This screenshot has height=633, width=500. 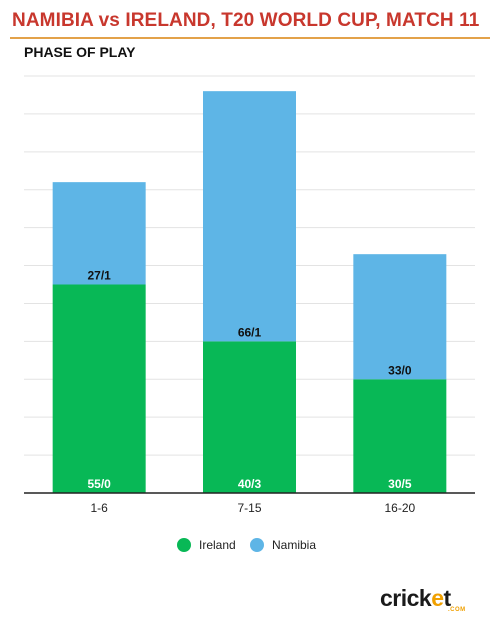 What do you see at coordinates (257, 545) in the screenshot?
I see `legend-swatch-namibia` at bounding box center [257, 545].